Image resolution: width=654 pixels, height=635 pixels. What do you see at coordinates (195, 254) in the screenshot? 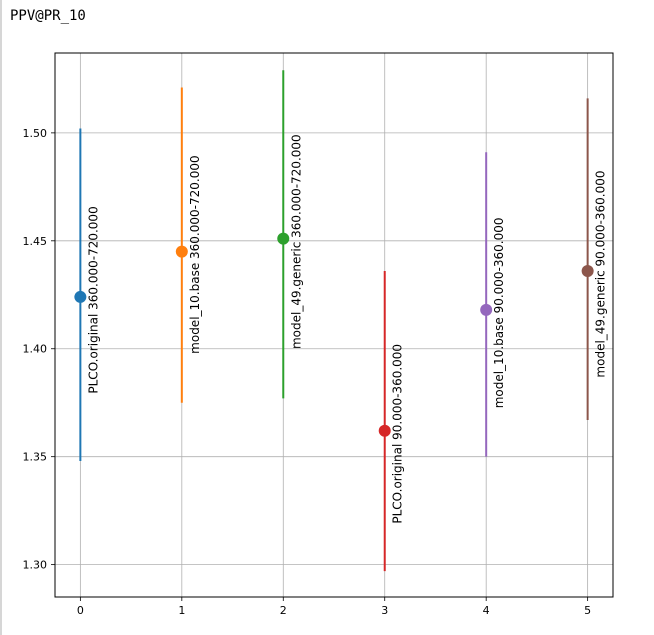
I see `data-point-label: model_10.base 360.000-720.000` at bounding box center [195, 254].